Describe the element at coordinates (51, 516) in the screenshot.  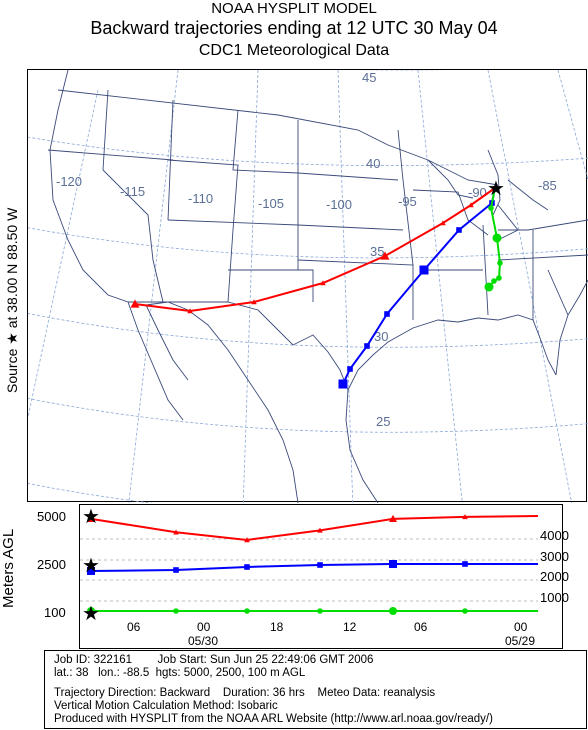
I see `left-tick-5000: 5000` at that location.